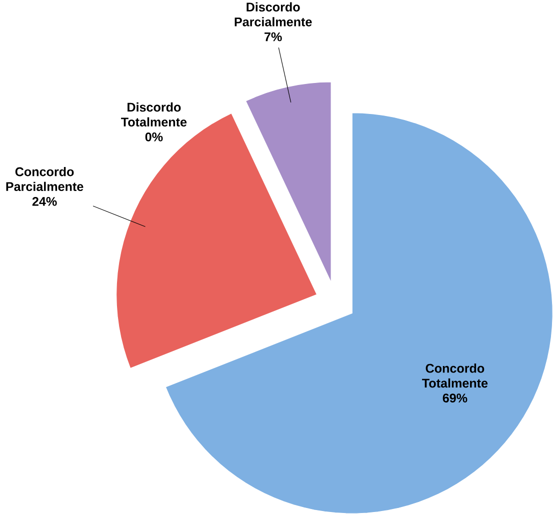 The height and width of the screenshot is (514, 553). Describe the element at coordinates (455, 398) in the screenshot. I see `data-label: 69%` at that location.